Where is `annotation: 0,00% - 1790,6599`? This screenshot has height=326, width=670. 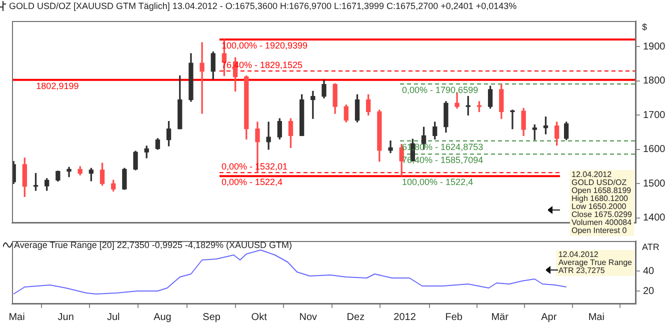
annotation: 0,00% - 1790,6599 is located at coordinates (440, 89).